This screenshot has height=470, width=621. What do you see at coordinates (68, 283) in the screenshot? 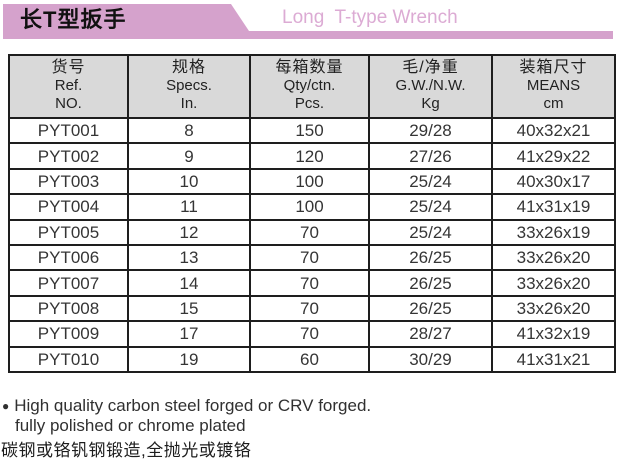
I see `table-cell: PYT007` at bounding box center [68, 283].